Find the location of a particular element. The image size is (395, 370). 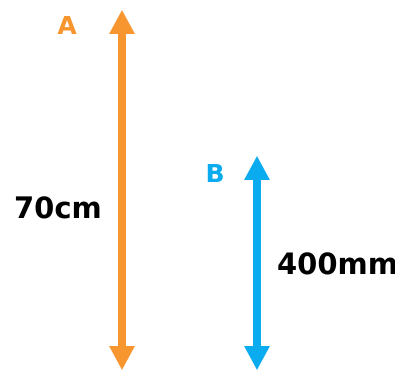

arrow-b-letter: B is located at coordinates (214, 173).